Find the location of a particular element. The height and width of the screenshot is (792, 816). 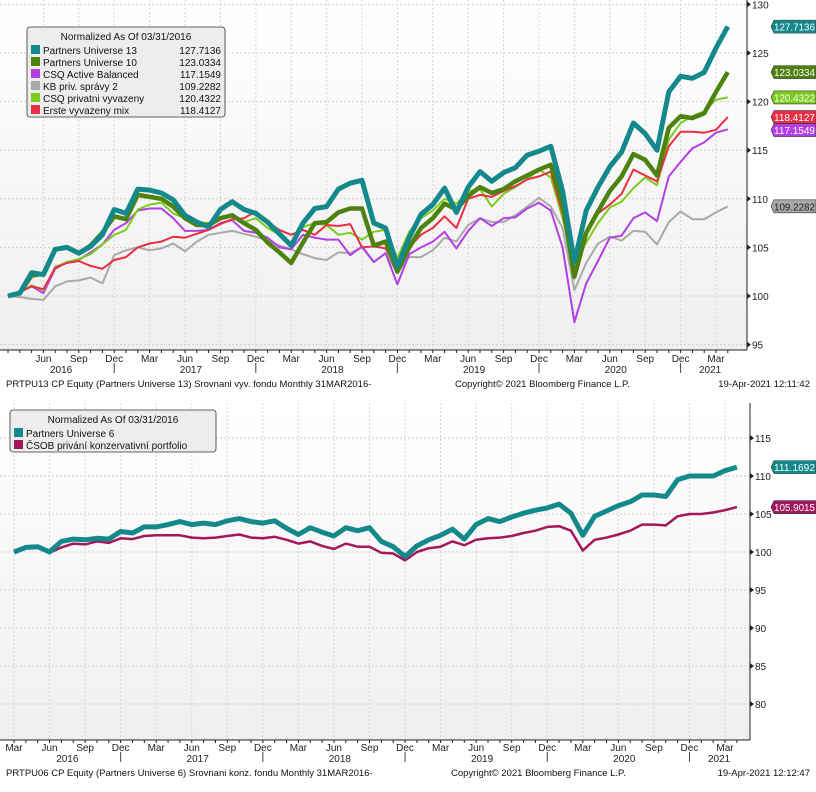

legend-title: Normalized As Of 03/31/2016 is located at coordinates (126, 37).